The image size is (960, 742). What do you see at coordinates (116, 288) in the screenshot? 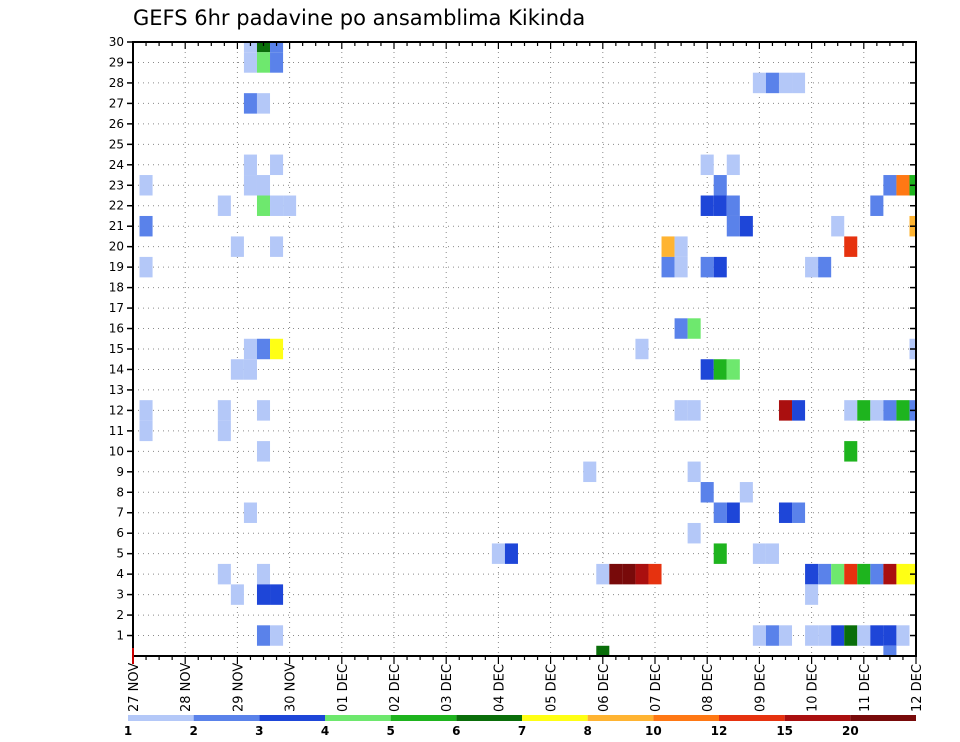
I see `y-tick-label: 18` at bounding box center [116, 288].